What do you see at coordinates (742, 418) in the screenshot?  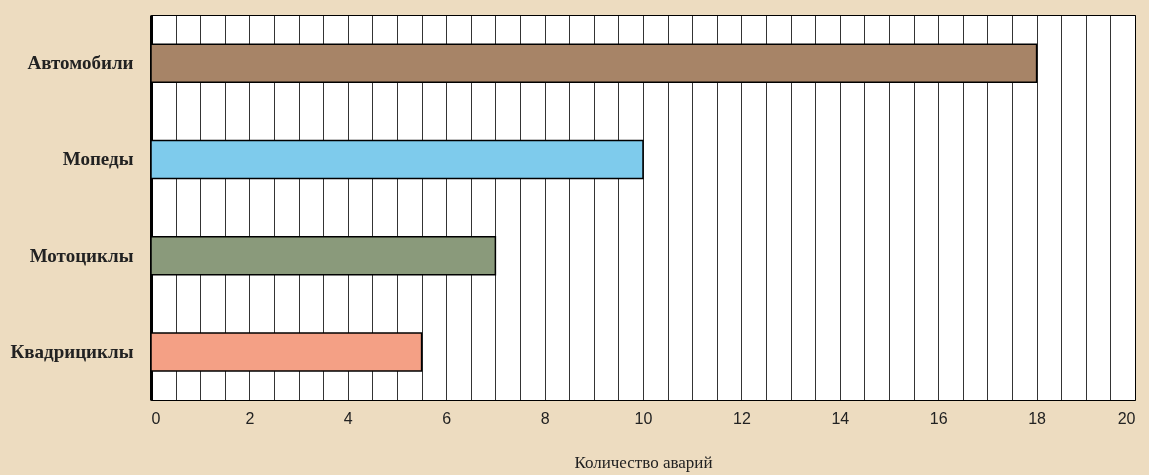 I see `x-tick-label: 12` at bounding box center [742, 418].